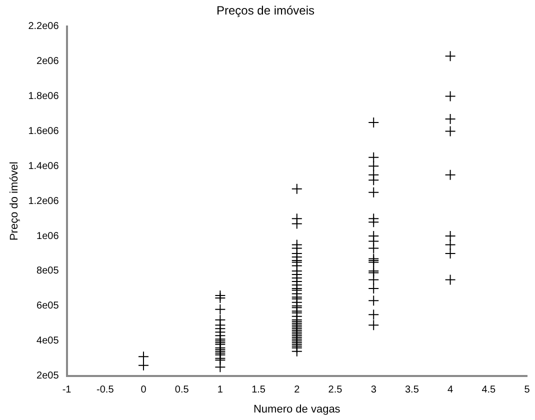  What do you see at coordinates (44, 96) in the screenshot?
I see `y-tick-label: 1.8e06` at bounding box center [44, 96].